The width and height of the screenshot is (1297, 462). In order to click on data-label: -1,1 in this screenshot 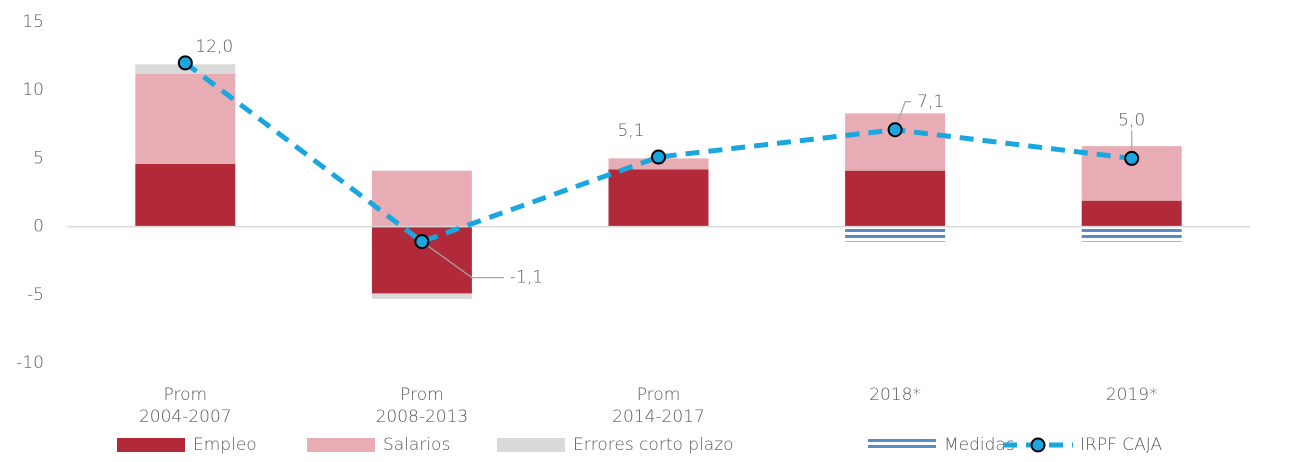, I will do `click(526, 278)`.